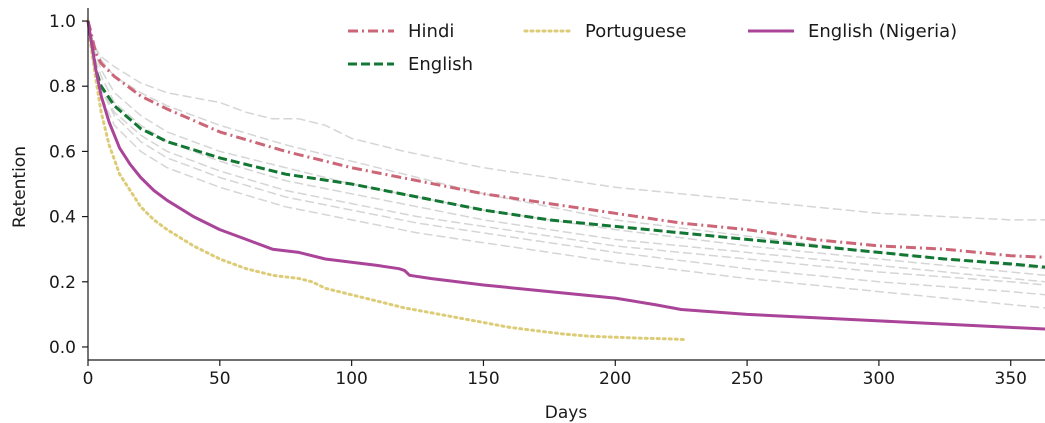  What do you see at coordinates (62, 22) in the screenshot?
I see `y-tick-label: 1.0` at bounding box center [62, 22].